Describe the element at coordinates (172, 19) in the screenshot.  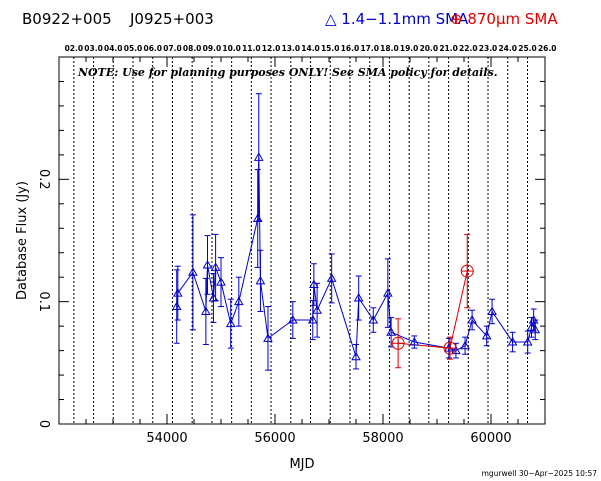
I see `source-name-2: J0925+003` at that location.